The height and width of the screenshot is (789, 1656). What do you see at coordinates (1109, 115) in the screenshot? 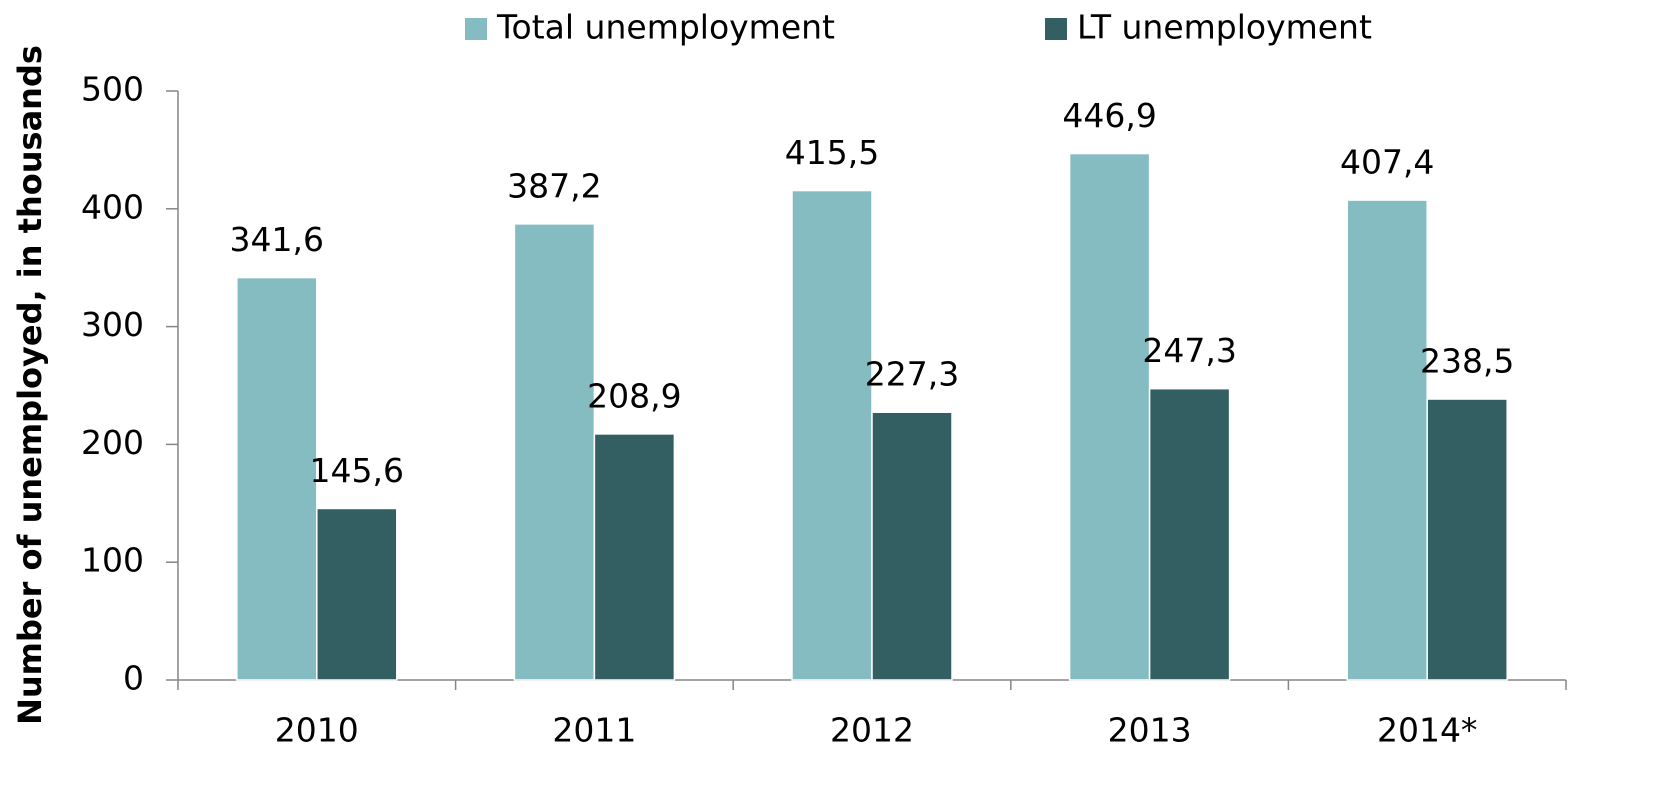
I see `value-label: 446,9` at bounding box center [1109, 115].